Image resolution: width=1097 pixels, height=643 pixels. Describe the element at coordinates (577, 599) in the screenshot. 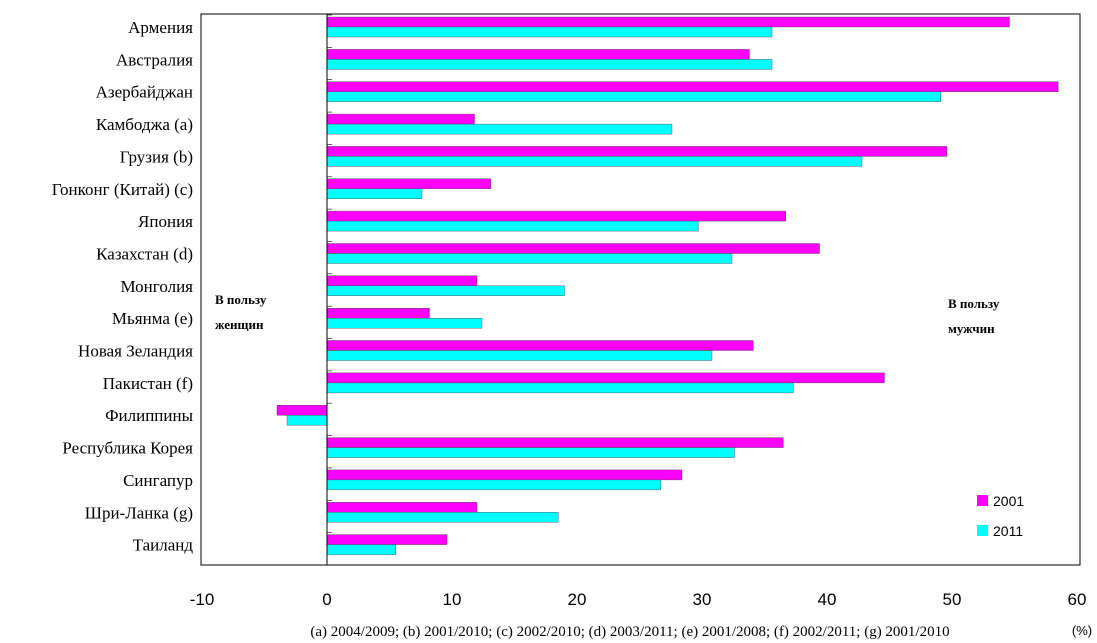

I see `x-tick-label-3: 20` at that location.